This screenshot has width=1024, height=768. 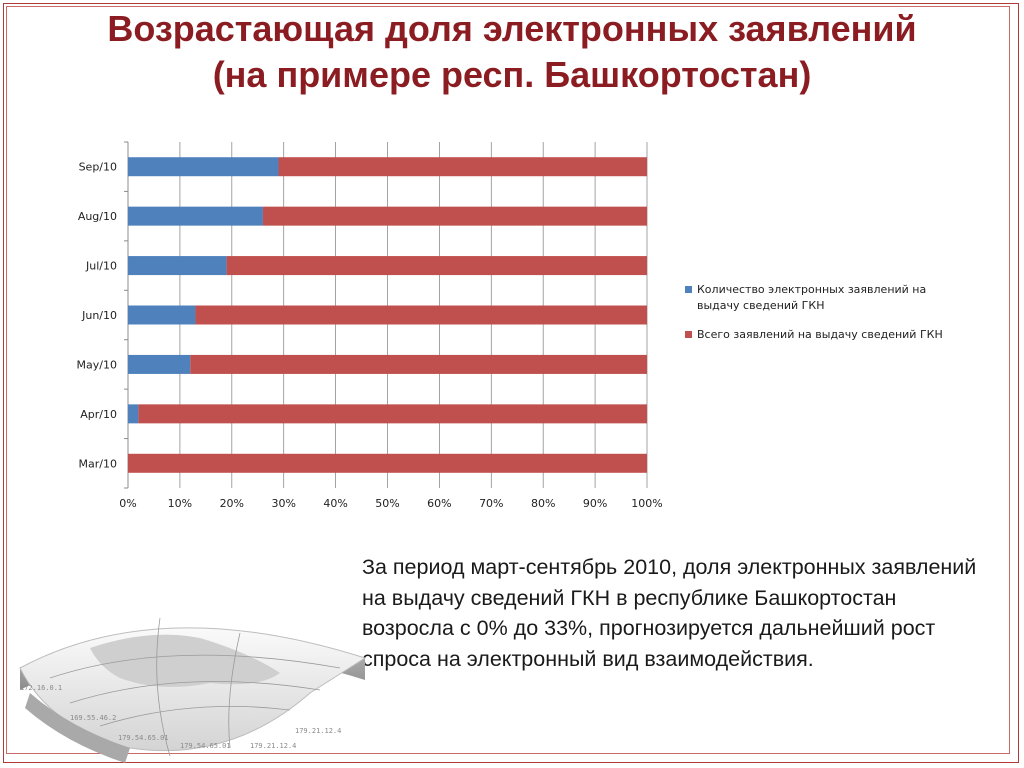 What do you see at coordinates (93, 718) in the screenshot?
I see `svg-text: 169.55.46.2` at bounding box center [93, 718].